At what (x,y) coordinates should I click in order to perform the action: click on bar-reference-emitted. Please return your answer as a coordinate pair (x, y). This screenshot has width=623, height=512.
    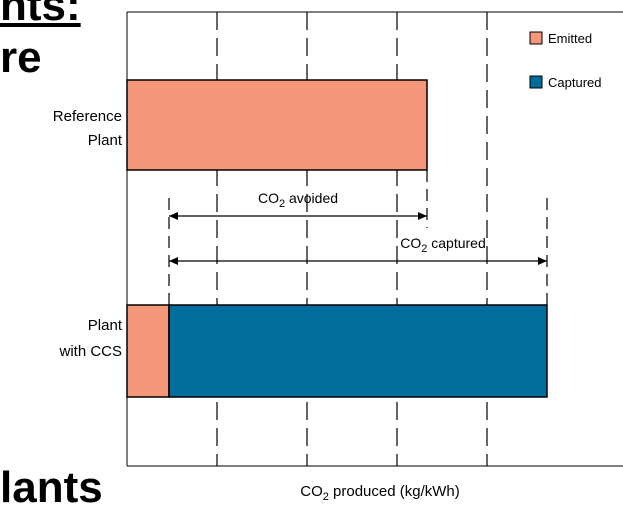
    Looking at the image, I should click on (277, 125).